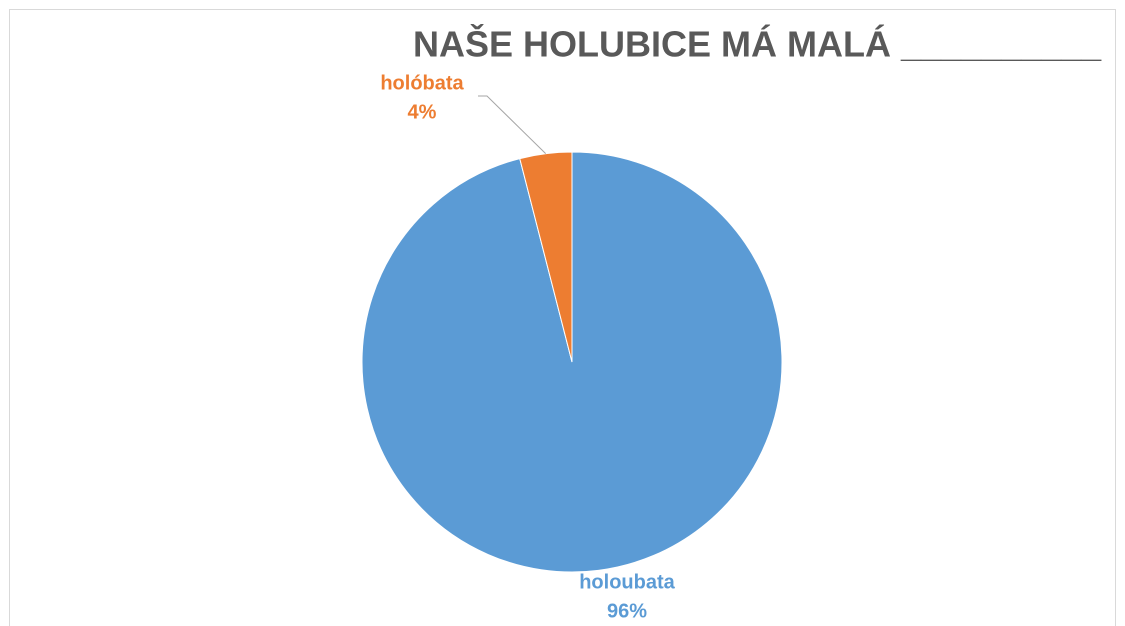 Image resolution: width=1125 pixels, height=626 pixels. I want to click on slice-value-label: 96%, so click(627, 611).